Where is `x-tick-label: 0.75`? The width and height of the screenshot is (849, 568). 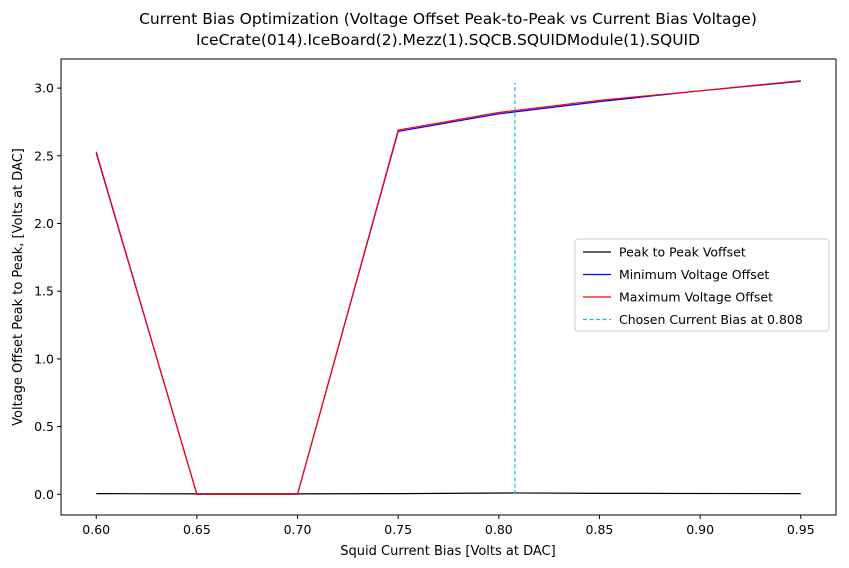
x-tick-label: 0.75 is located at coordinates (398, 529).